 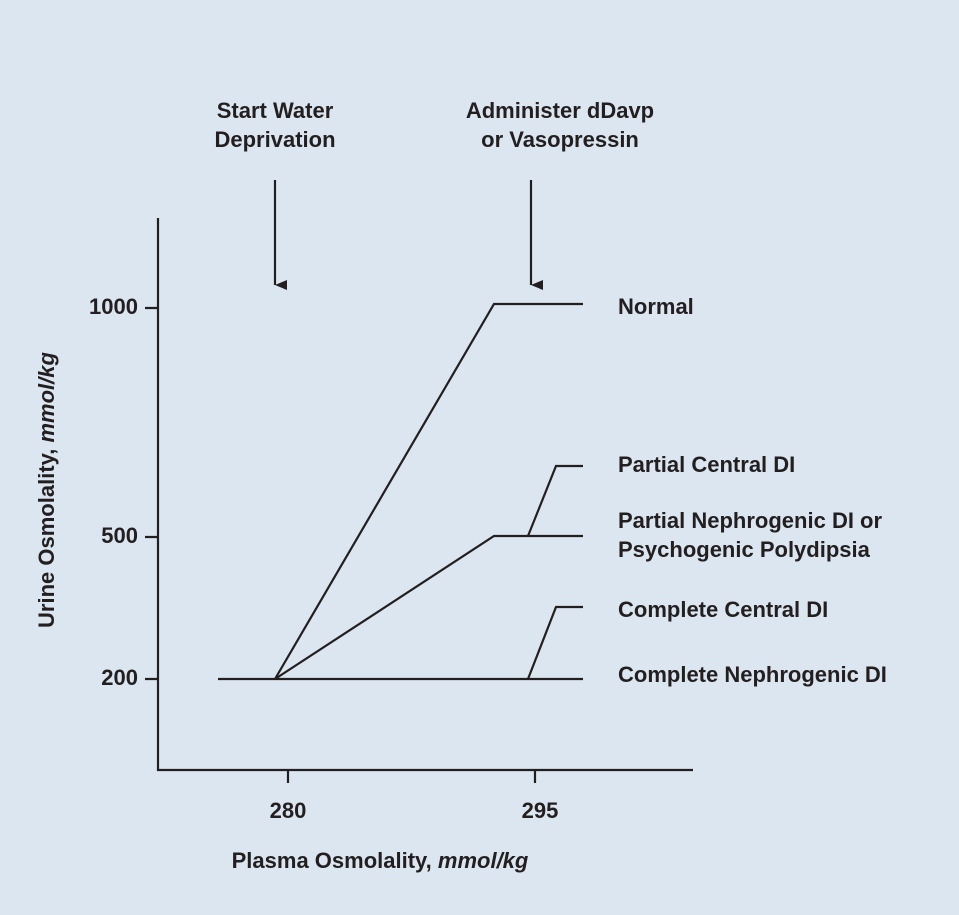 I want to click on partial-line, so click(x=428, y=607).